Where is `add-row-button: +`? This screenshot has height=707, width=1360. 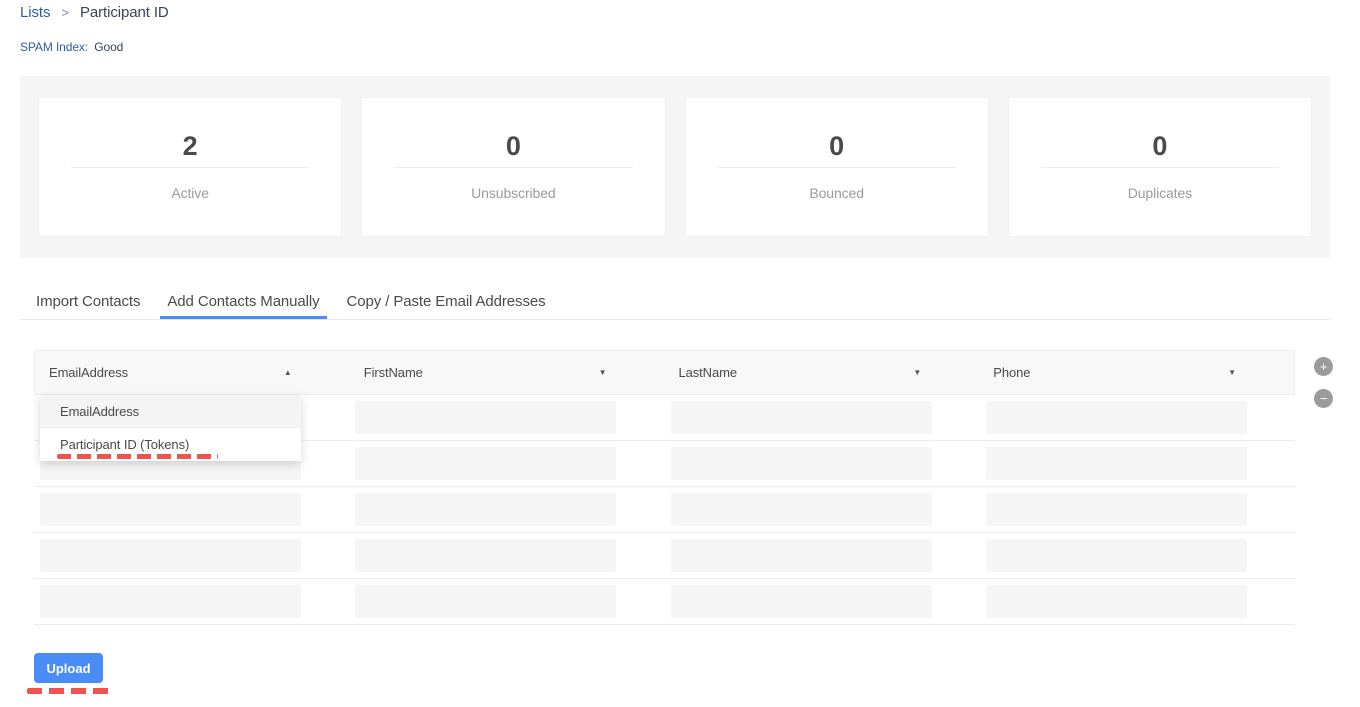 add-row-button: + is located at coordinates (1323, 366).